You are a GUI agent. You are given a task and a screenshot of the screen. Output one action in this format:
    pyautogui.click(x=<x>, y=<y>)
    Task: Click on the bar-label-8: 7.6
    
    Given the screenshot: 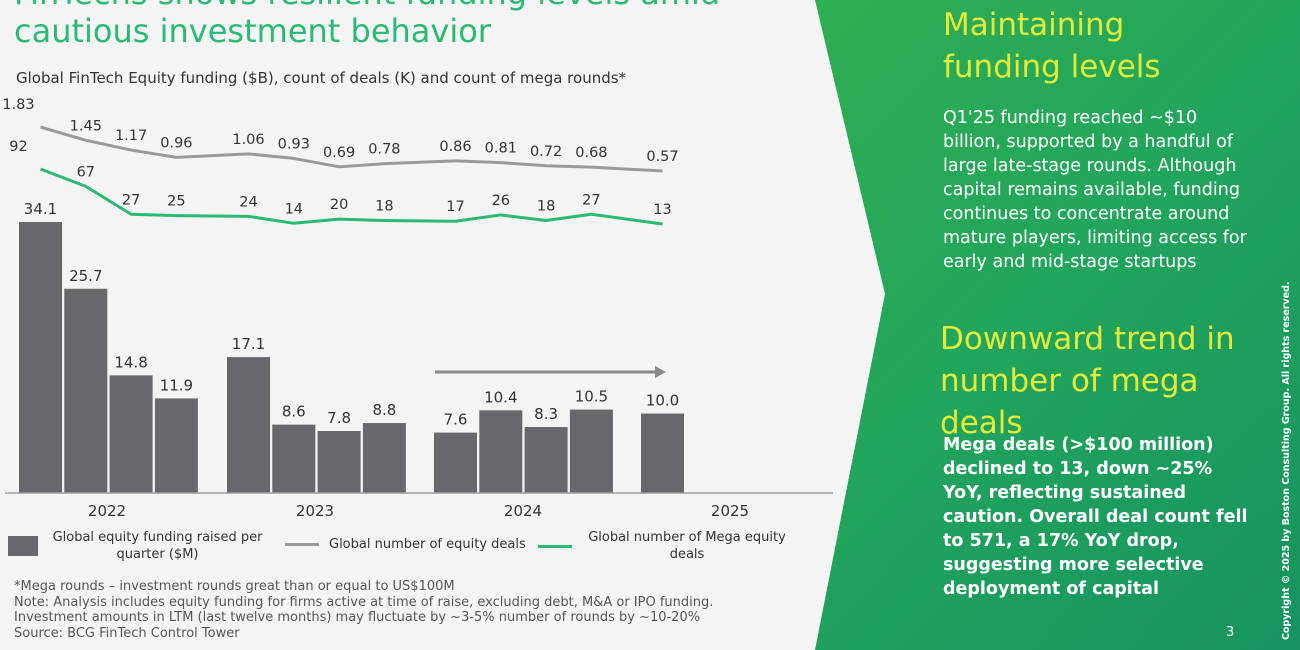 What is the action you would take?
    pyautogui.click(x=456, y=420)
    